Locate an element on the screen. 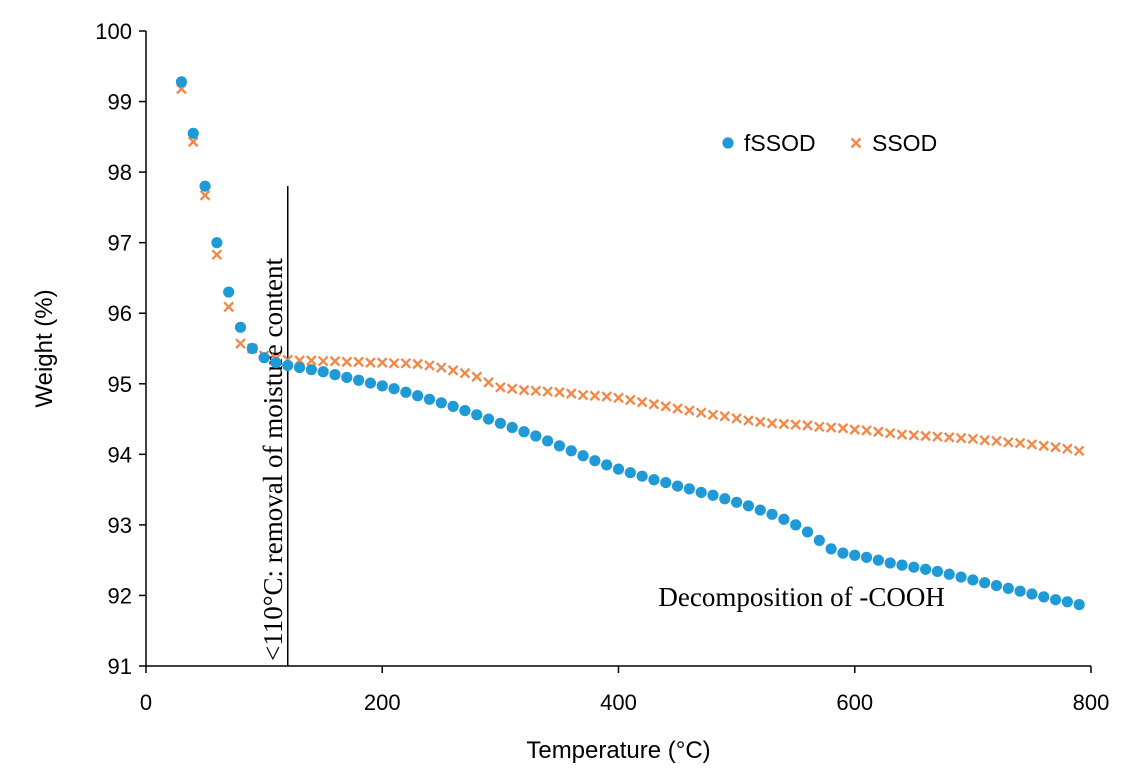 The height and width of the screenshot is (784, 1136). x-tick-label: 200 is located at coordinates (382, 702).